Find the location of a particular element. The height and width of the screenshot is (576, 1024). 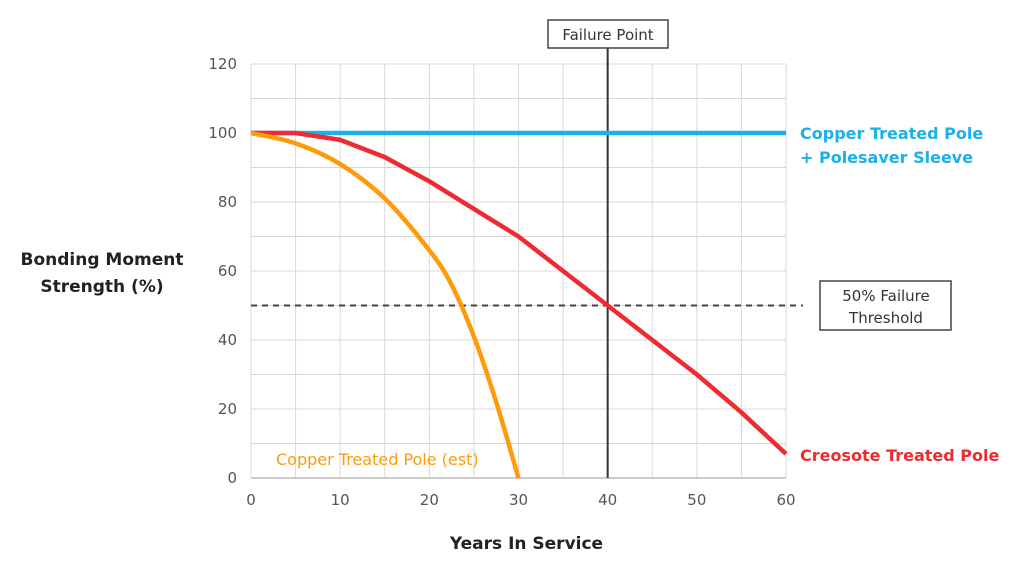

y-tick-label: 20 is located at coordinates (227, 409).